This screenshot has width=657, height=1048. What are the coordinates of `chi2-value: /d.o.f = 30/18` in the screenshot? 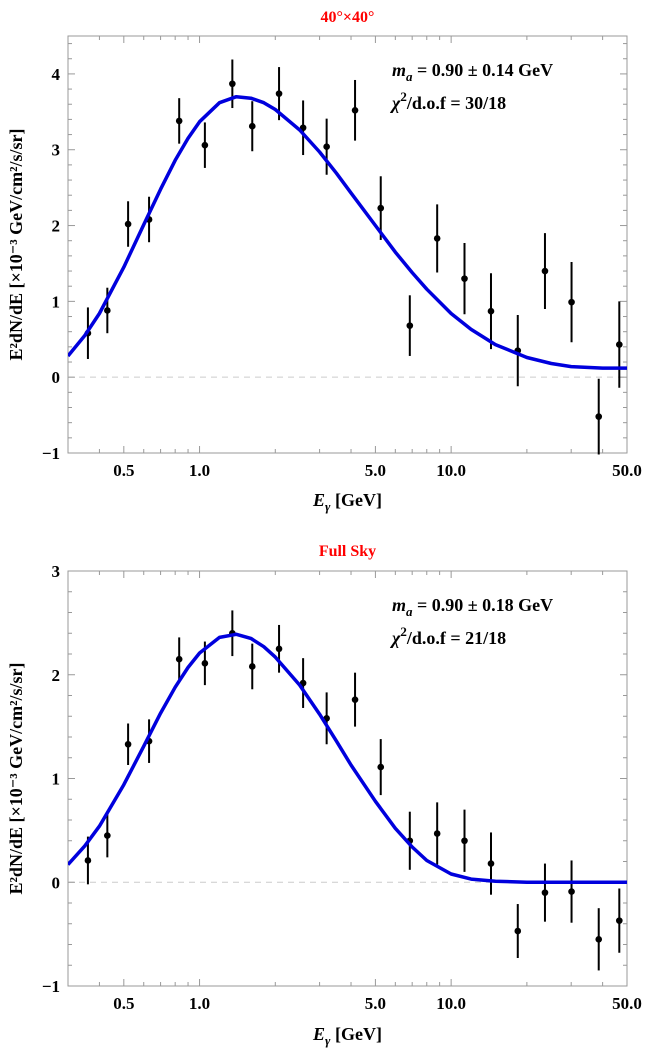 It's located at (456, 103).